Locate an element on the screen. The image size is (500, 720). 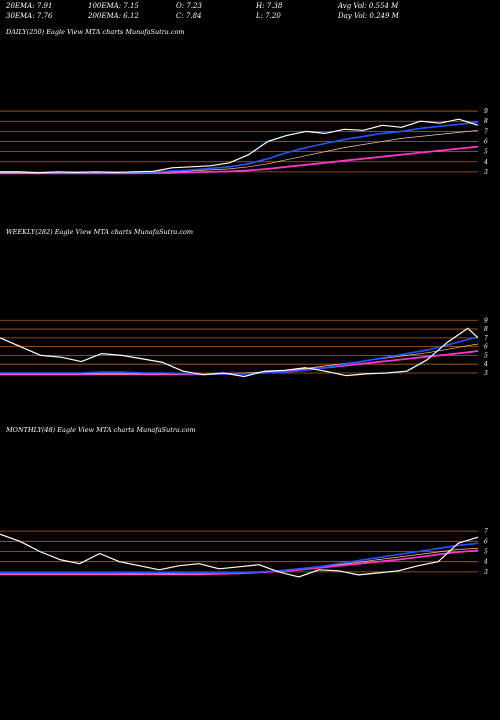
header-dayvol: Day Vol: 0.249 M is located at coordinates (368, 16).